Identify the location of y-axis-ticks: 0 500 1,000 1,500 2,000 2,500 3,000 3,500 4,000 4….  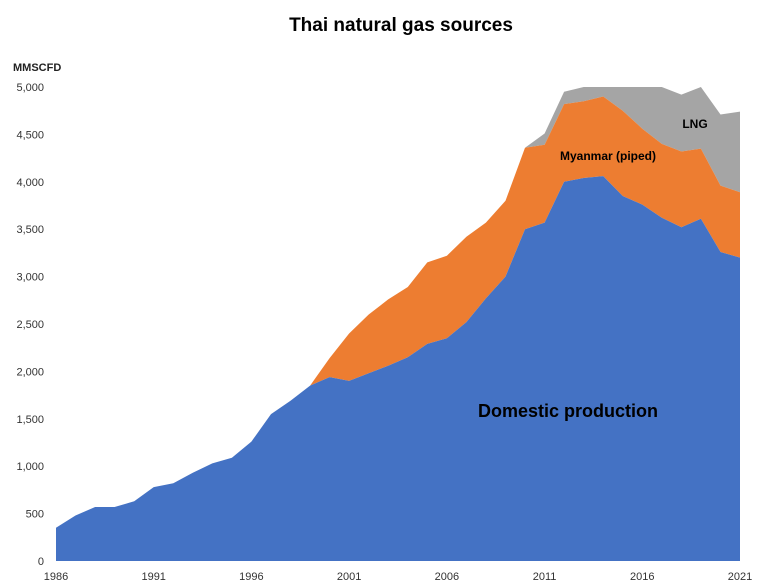
(30, 325).